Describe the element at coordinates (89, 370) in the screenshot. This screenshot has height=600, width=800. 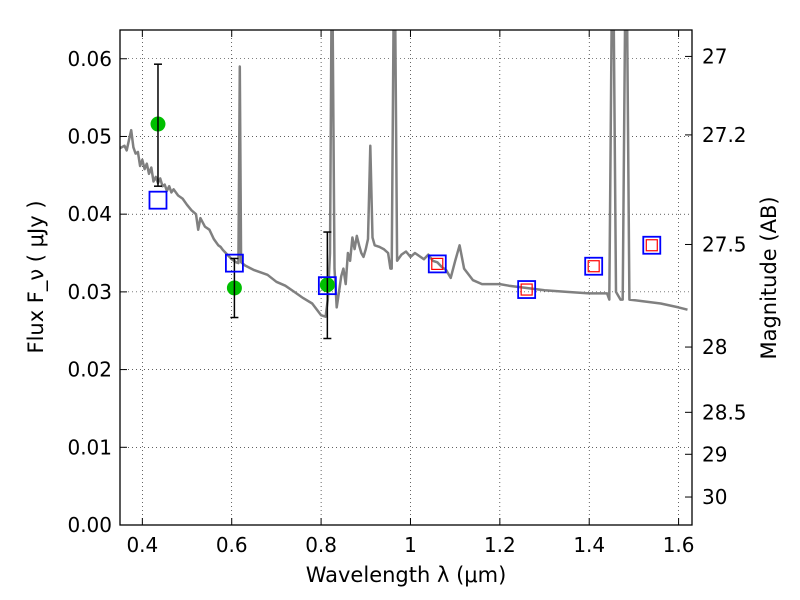
I see `y-tick-label: 0.02` at that location.